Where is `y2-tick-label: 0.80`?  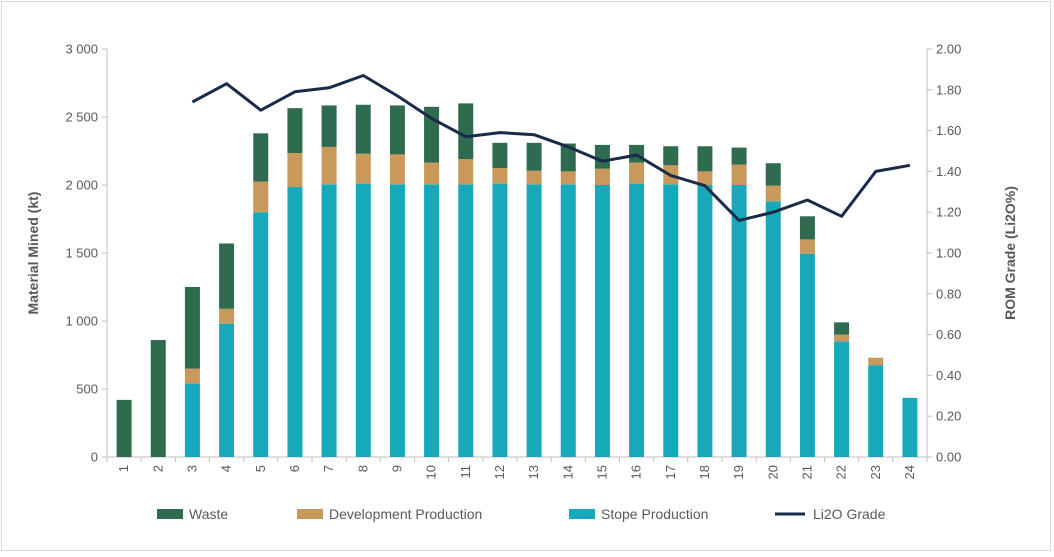 y2-tick-label: 0.80 is located at coordinates (948, 293).